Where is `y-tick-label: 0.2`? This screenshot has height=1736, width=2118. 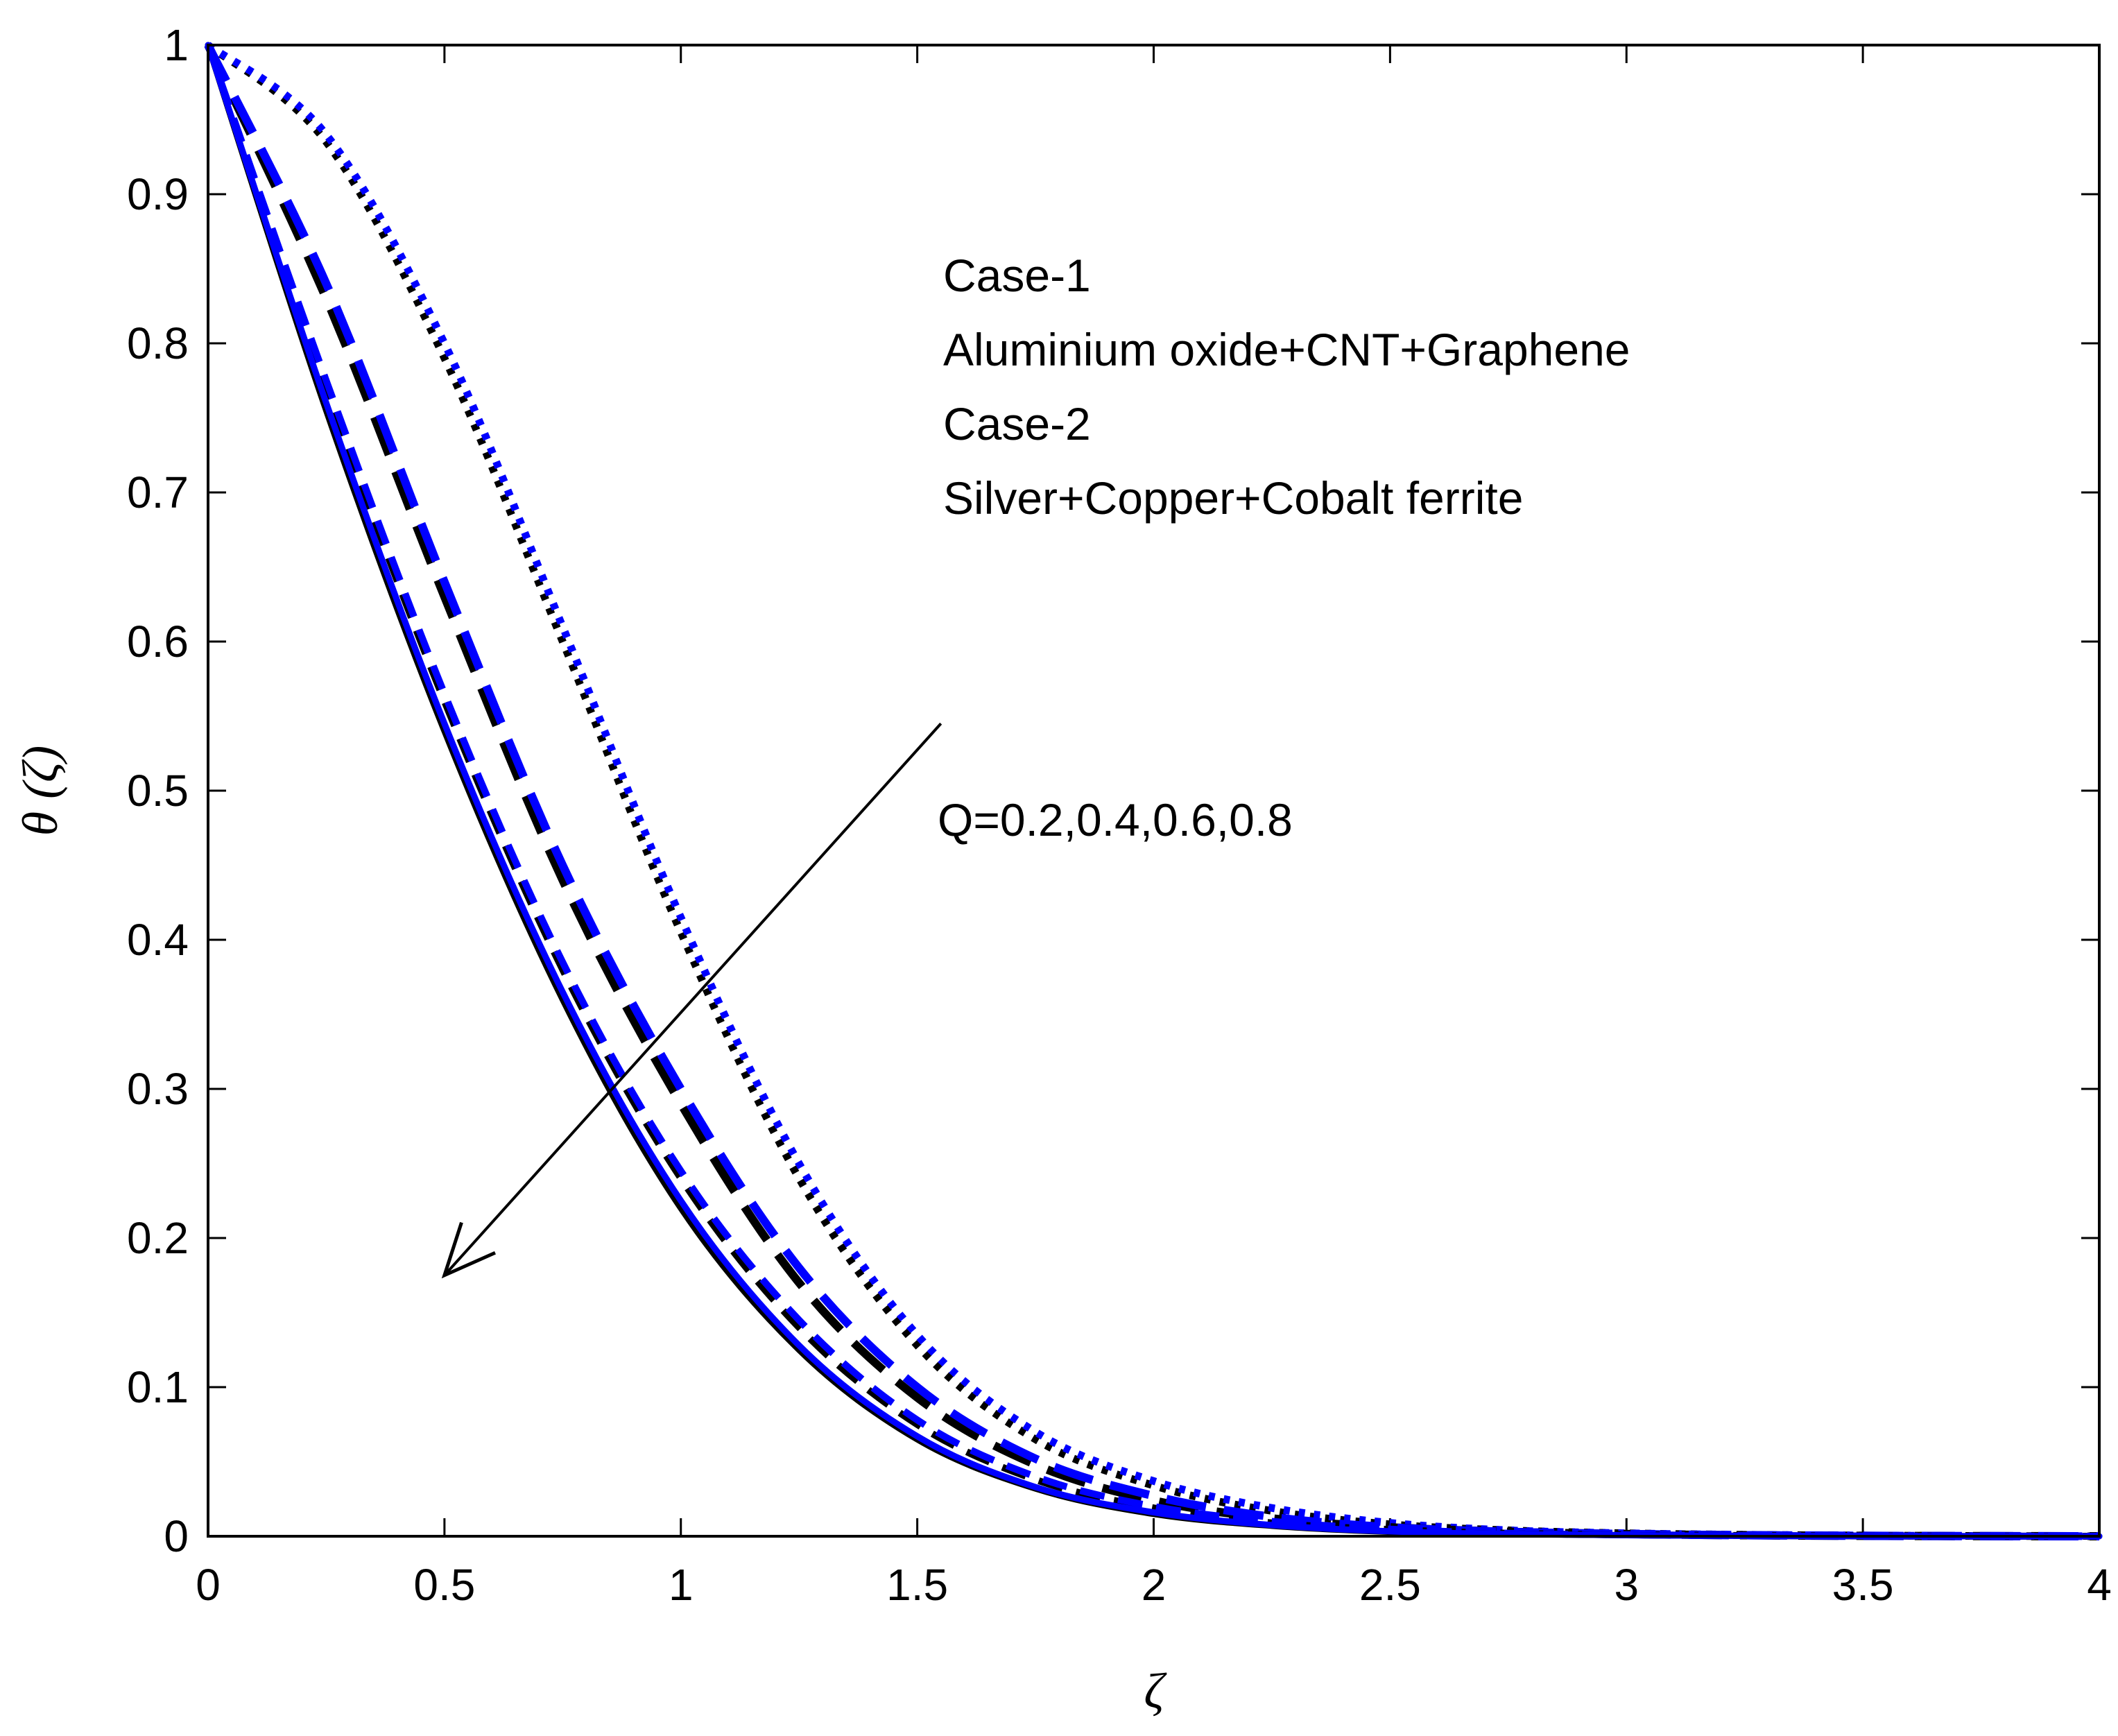
y-tick-label: 0.2 is located at coordinates (158, 1238).